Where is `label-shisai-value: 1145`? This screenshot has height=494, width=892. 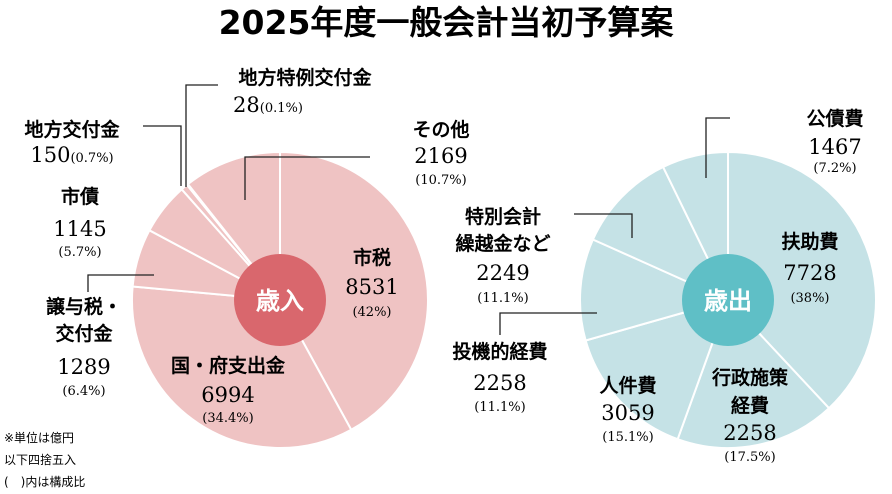 label-shisai-value: 1145 is located at coordinates (79, 229).